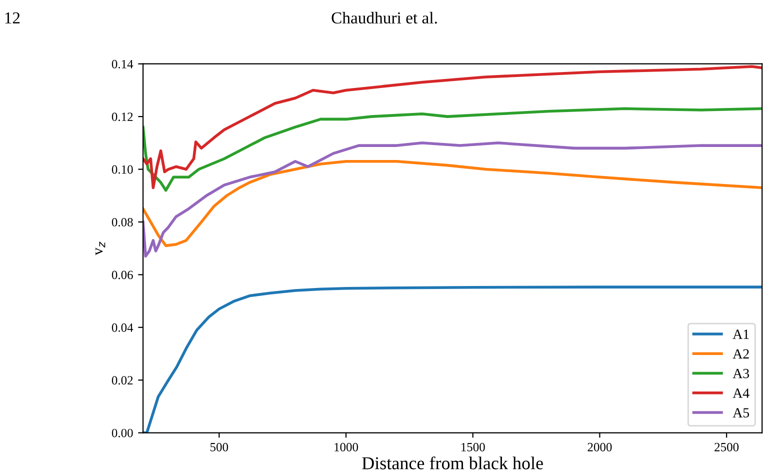 This screenshot has height=473, width=769. What do you see at coordinates (122, 380) in the screenshot?
I see `y-tick-label: 0.02` at bounding box center [122, 380].